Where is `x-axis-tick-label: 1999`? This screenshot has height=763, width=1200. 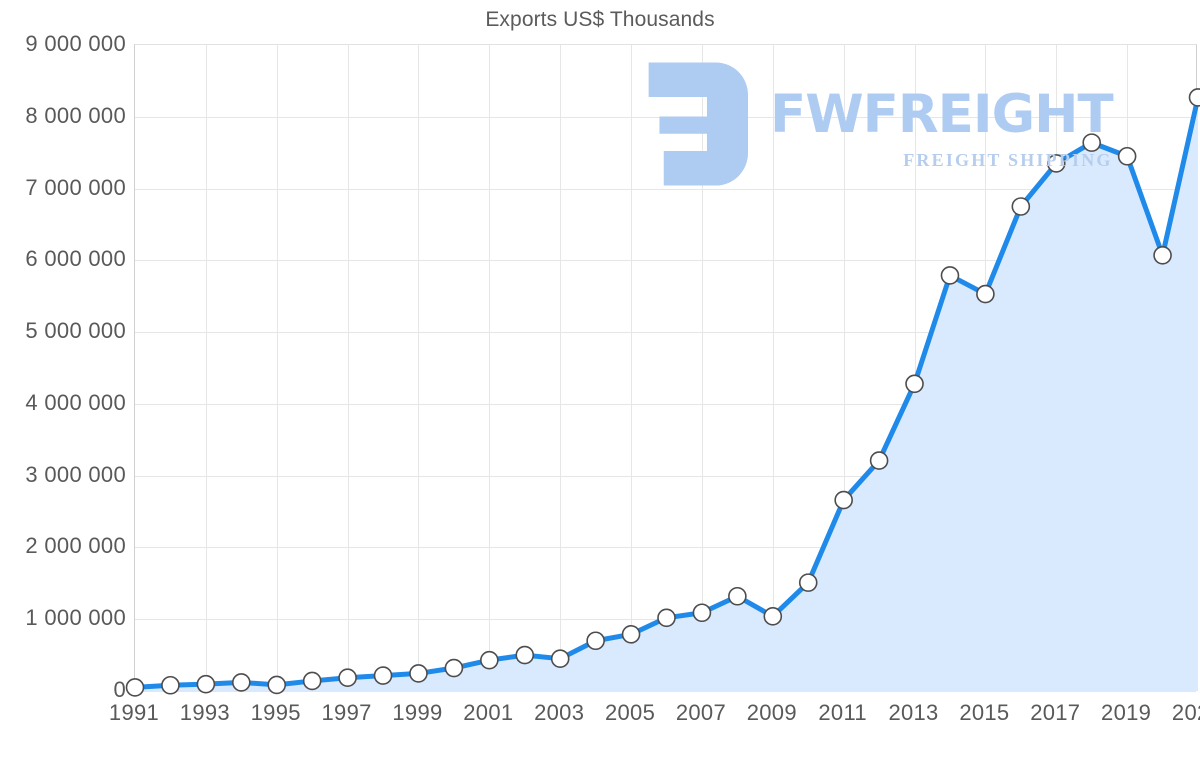
x-axis-tick-label: 1999 is located at coordinates (417, 712).